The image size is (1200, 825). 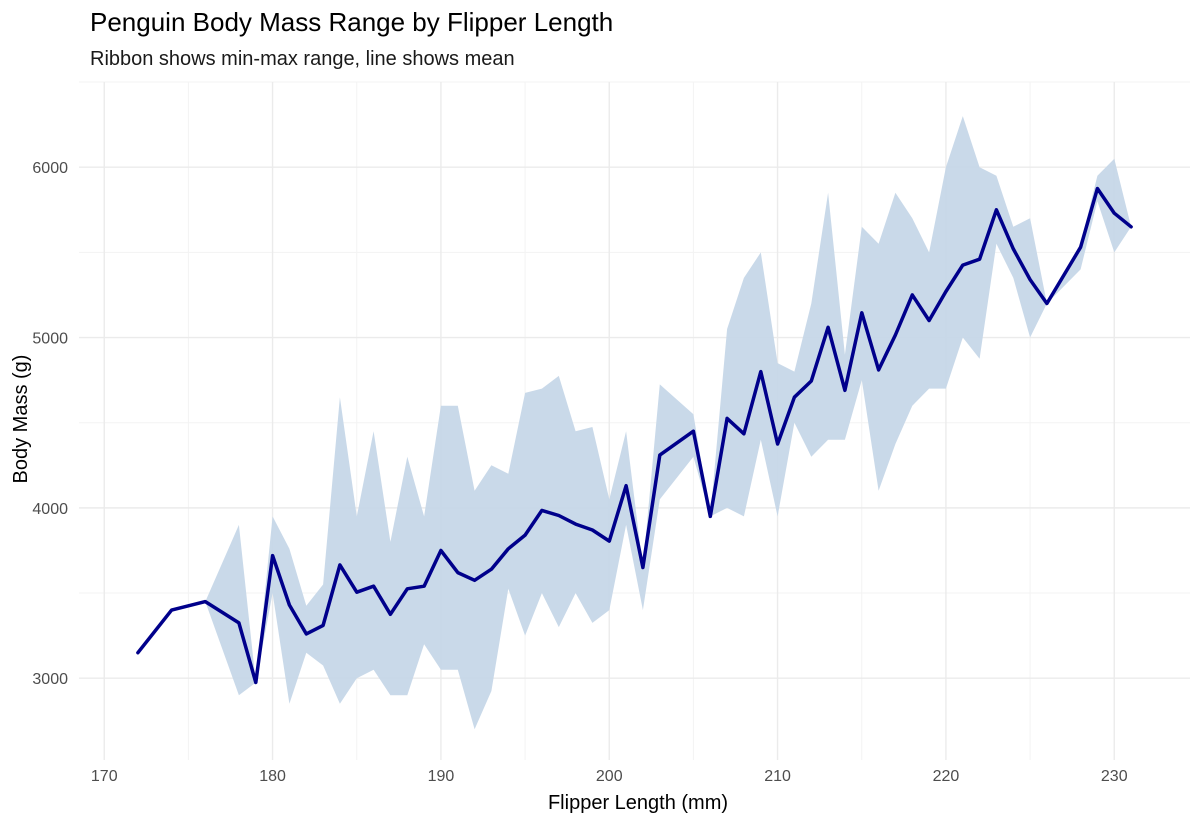 I want to click on x-tick-label: 210, so click(x=777, y=776).